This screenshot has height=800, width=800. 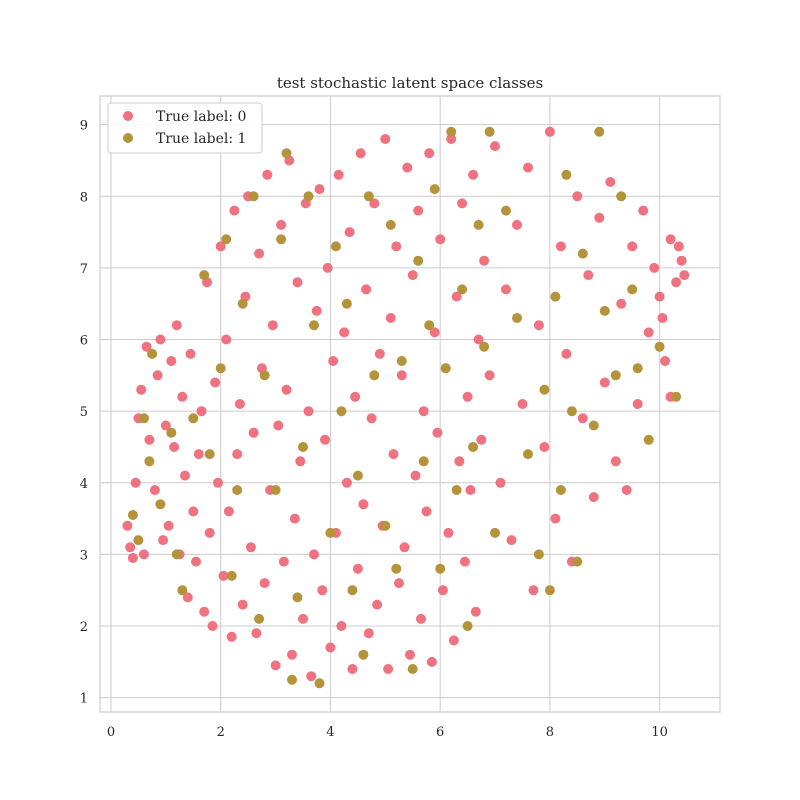 I want to click on x-tick-label: 8, so click(x=550, y=732).